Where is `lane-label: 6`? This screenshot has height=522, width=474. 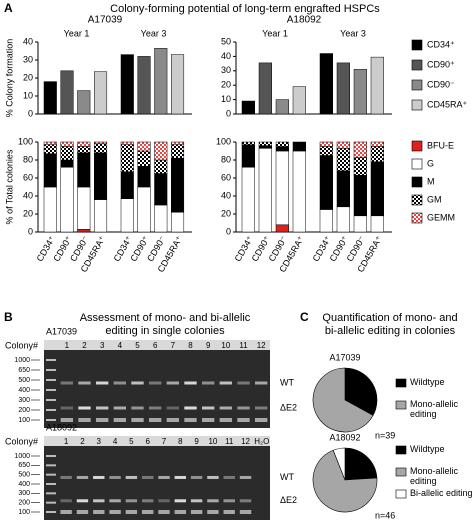 lane-label: 6 is located at coordinates (147, 441).